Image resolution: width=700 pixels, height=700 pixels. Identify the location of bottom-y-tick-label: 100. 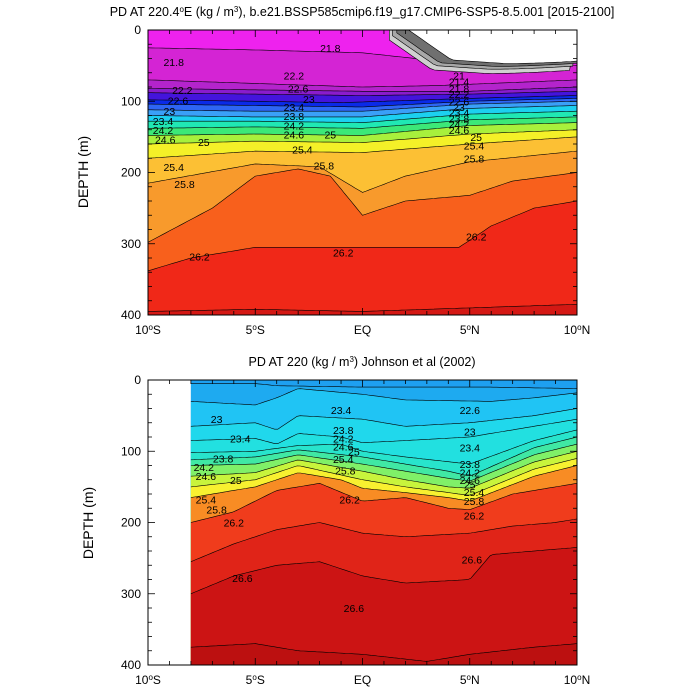
(131, 451).